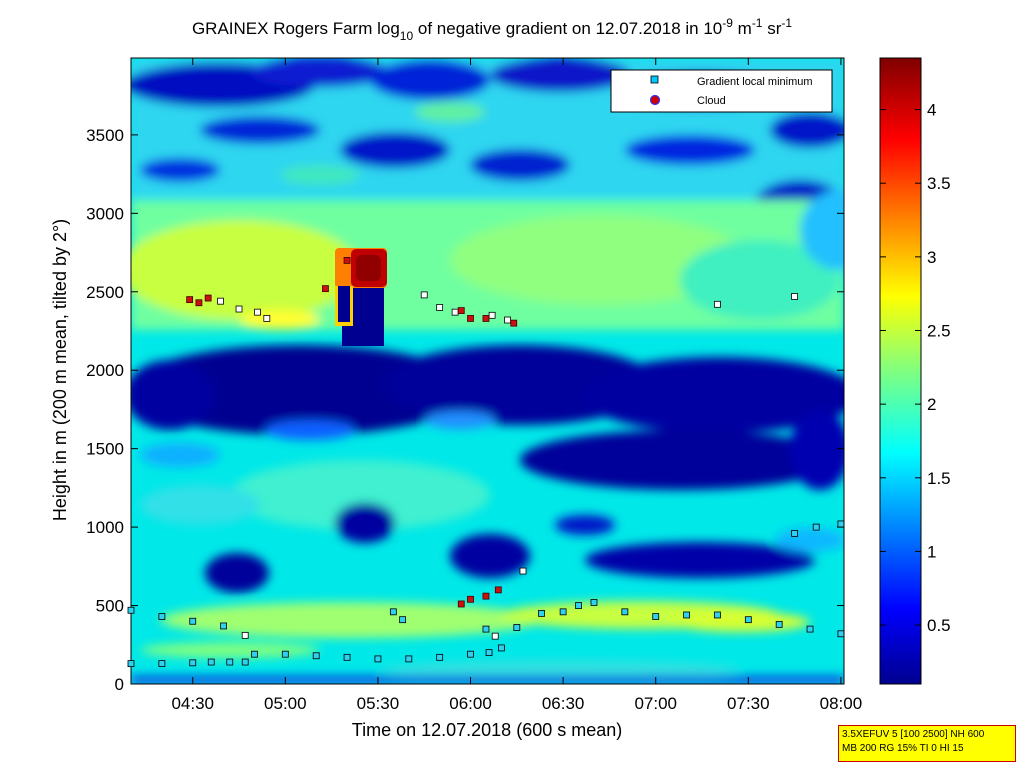 The image size is (1024, 767). What do you see at coordinates (900, 371) in the screenshot?
I see `colorbar-gradient` at bounding box center [900, 371].